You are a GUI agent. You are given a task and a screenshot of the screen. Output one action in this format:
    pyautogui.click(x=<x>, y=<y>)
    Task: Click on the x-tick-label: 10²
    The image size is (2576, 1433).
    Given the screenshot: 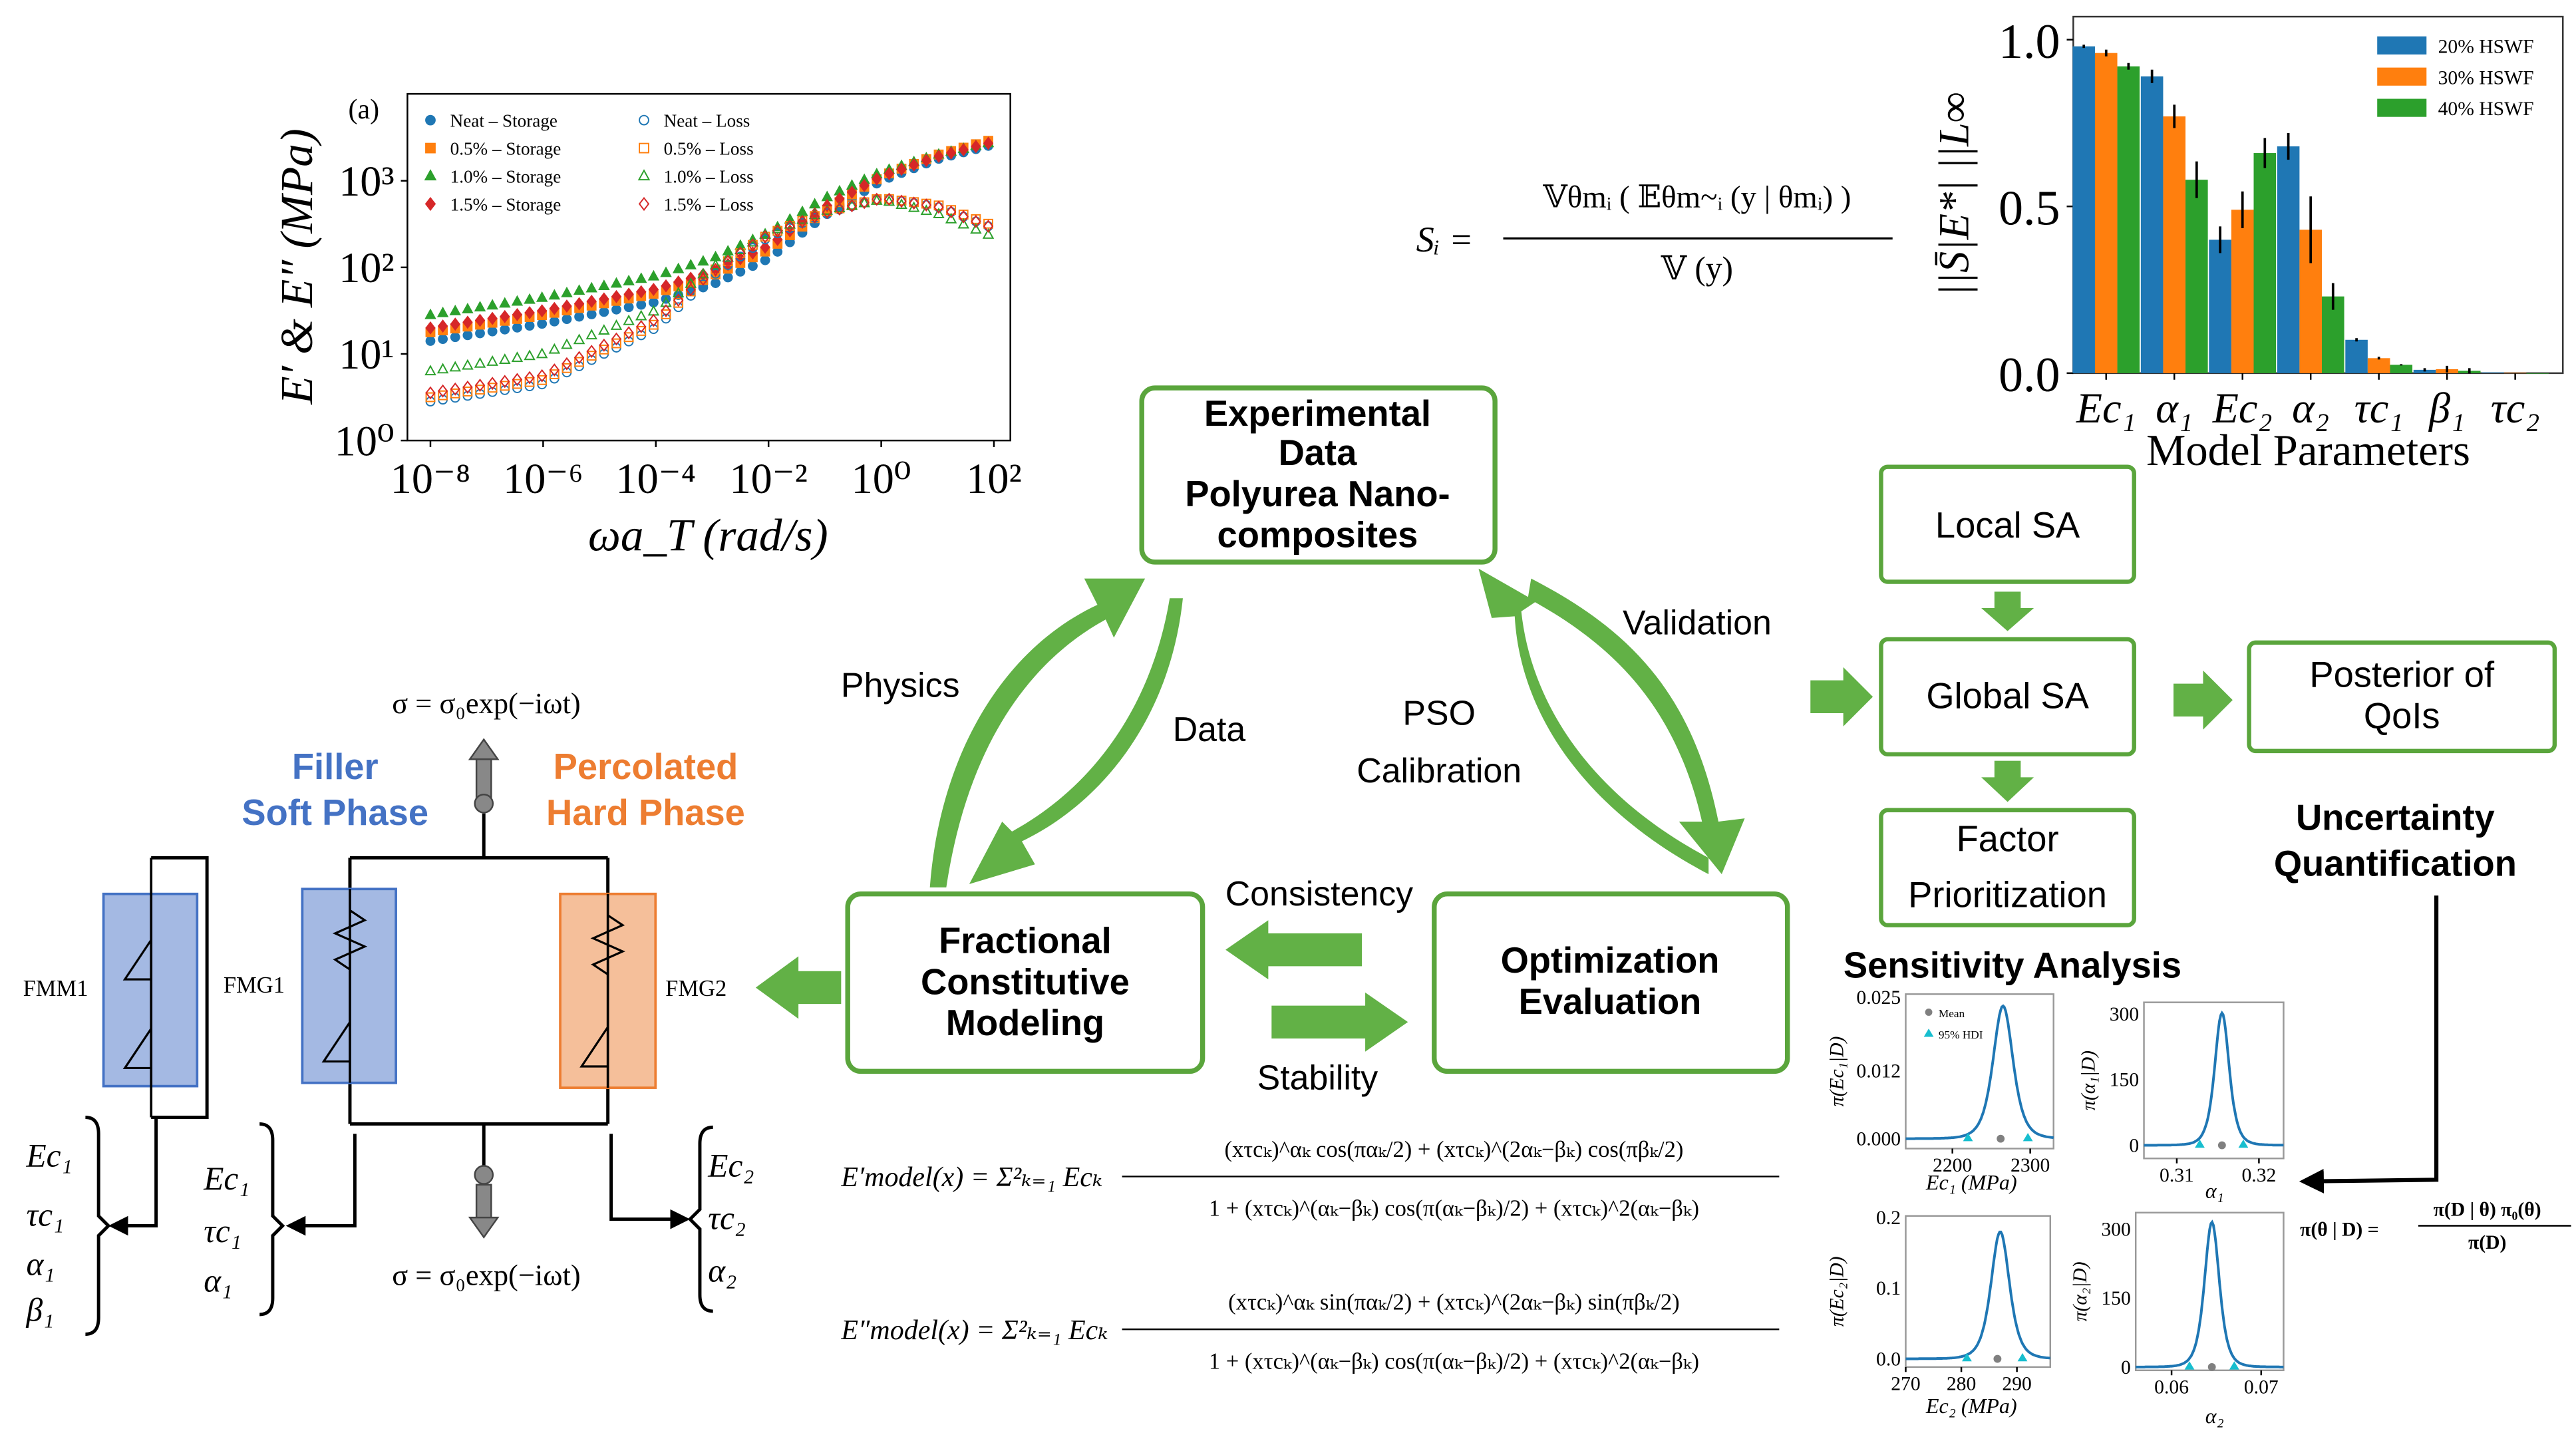 What is the action you would take?
    pyautogui.click(x=993, y=478)
    